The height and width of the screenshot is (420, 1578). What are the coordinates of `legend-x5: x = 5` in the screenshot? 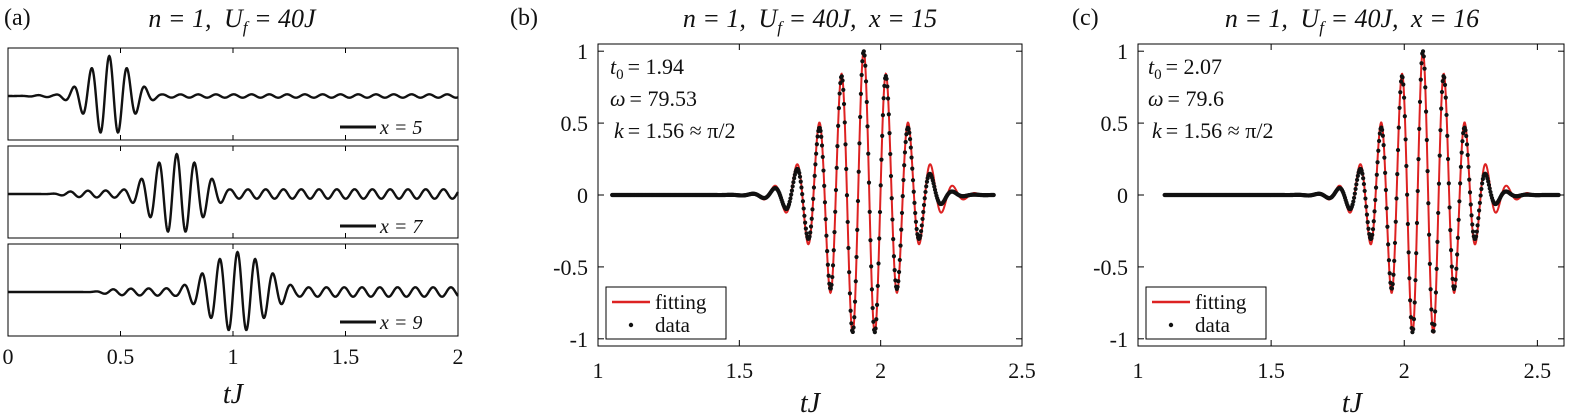 It's located at (400, 128).